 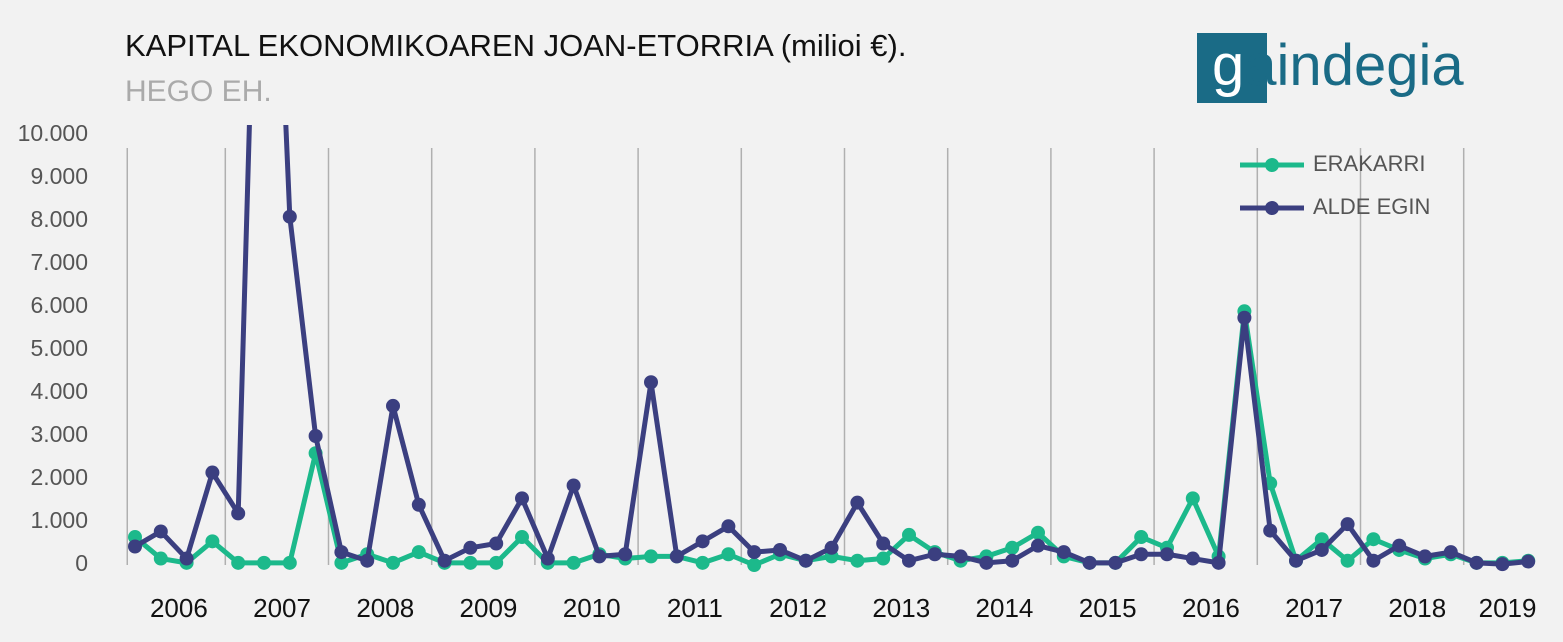 I want to click on y-tick-label: 2.000, so click(x=59, y=477).